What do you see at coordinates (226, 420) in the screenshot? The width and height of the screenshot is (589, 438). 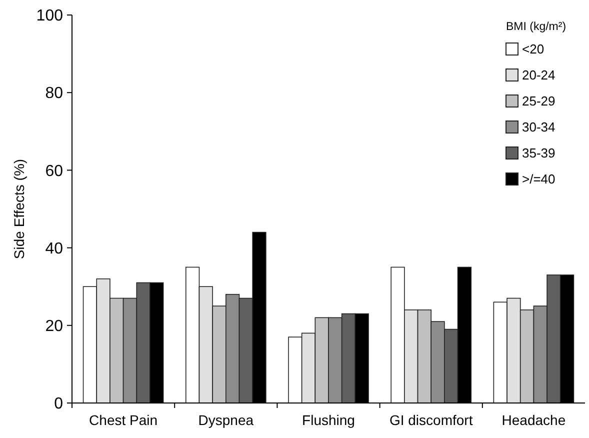 I see `x-tick-label: Dyspnea` at bounding box center [226, 420].